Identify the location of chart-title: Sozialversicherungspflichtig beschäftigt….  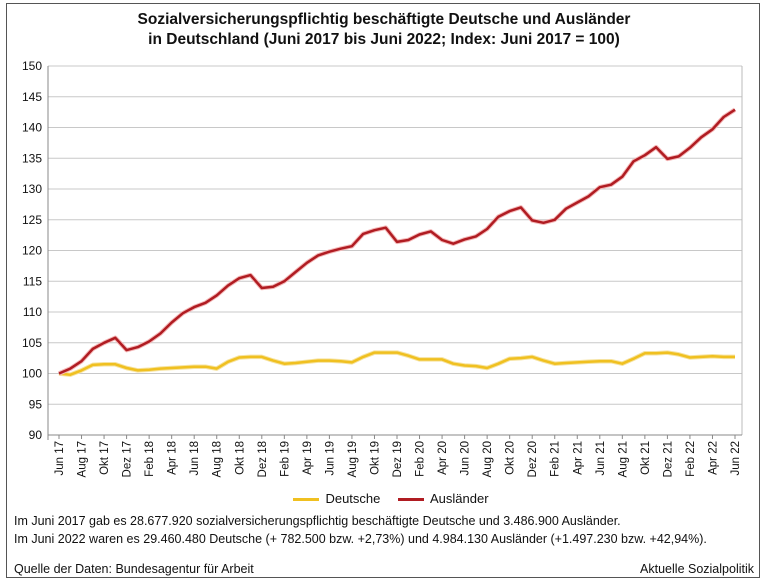
(384, 30).